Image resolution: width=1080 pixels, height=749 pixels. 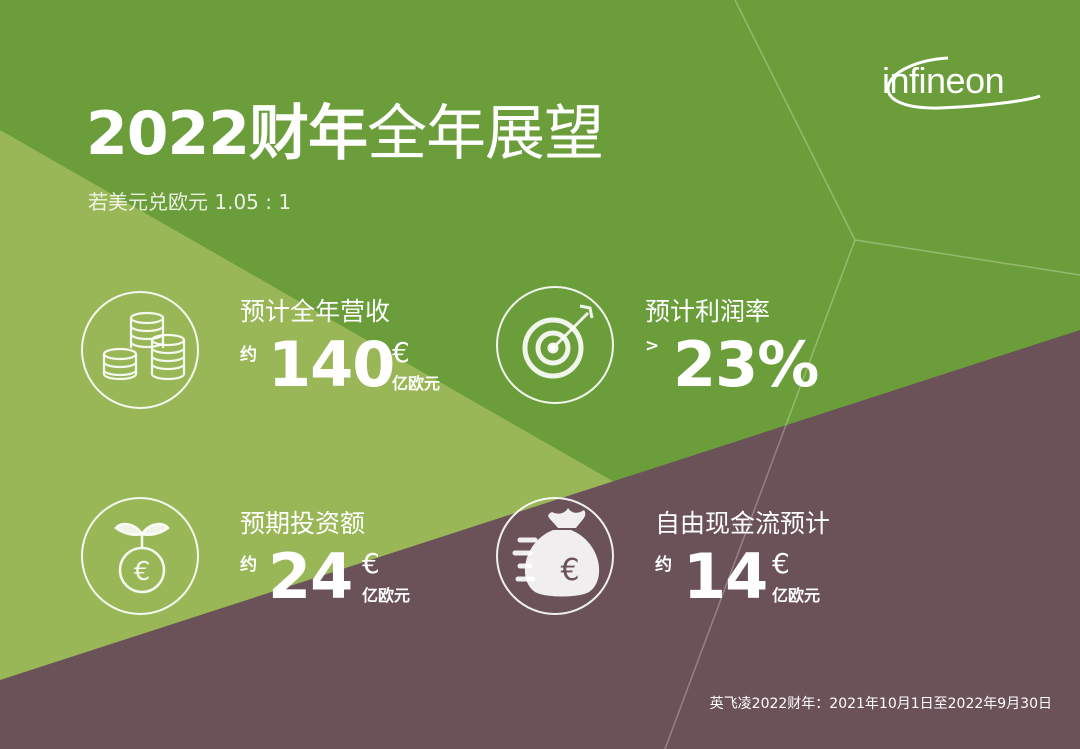 I want to click on sprout-coin-icon: €, so click(x=142, y=558).